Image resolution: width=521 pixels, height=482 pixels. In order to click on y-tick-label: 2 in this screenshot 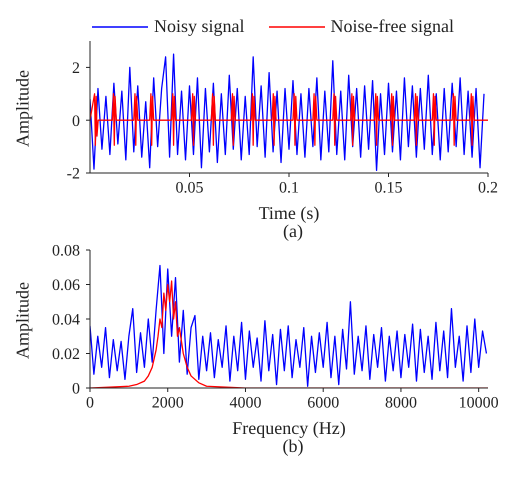, I will do `click(76, 69)`.